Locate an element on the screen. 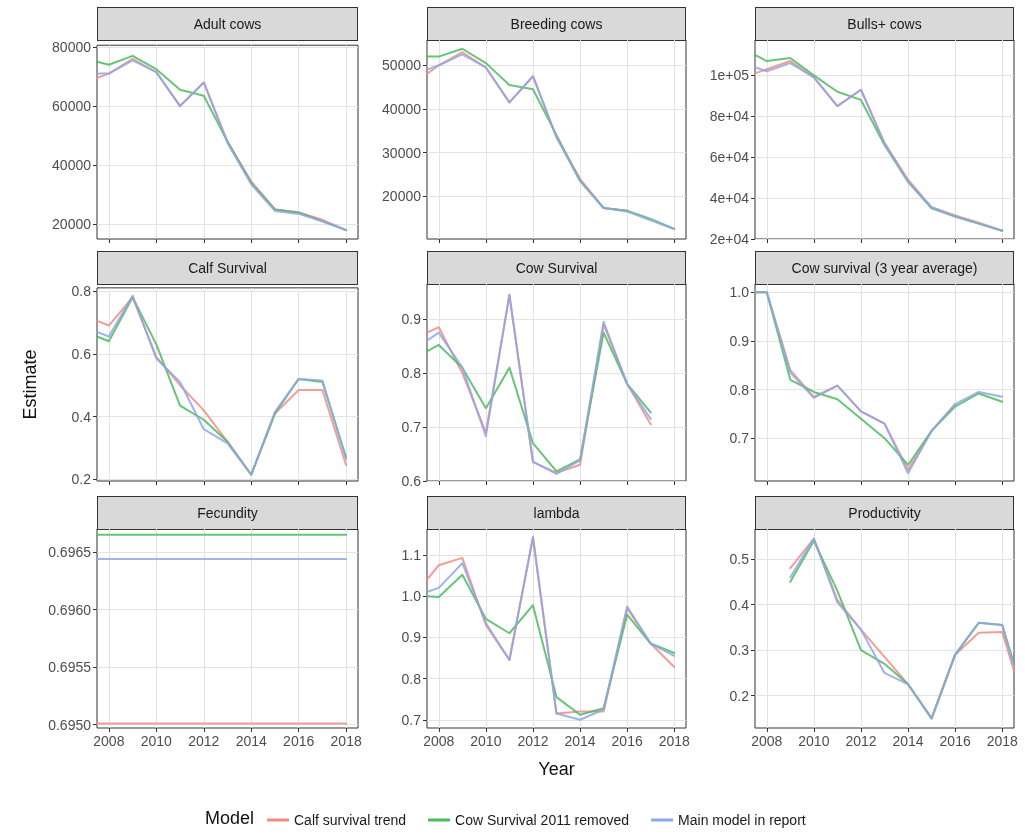 Image resolution: width=1025 pixels, height=836 pixels. x-axis-title: Year is located at coordinates (556, 769).